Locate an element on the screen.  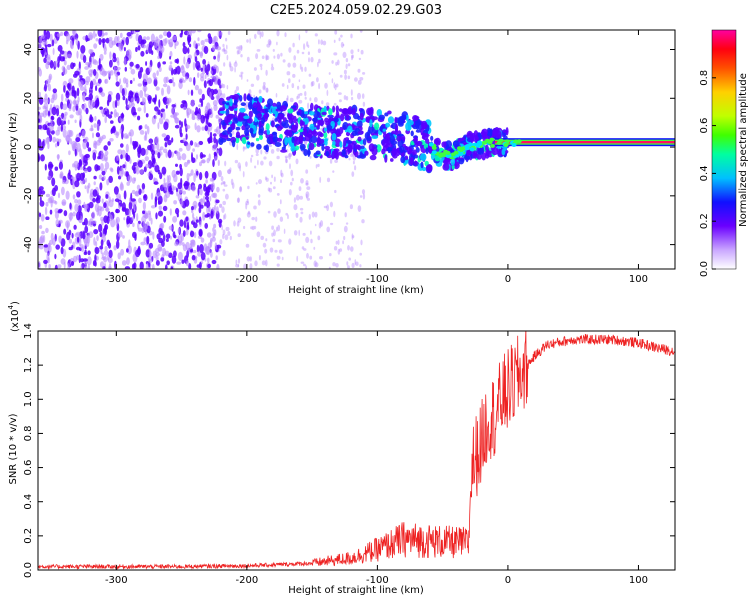
y-tick-label: 0.6 is located at coordinates (28, 468).